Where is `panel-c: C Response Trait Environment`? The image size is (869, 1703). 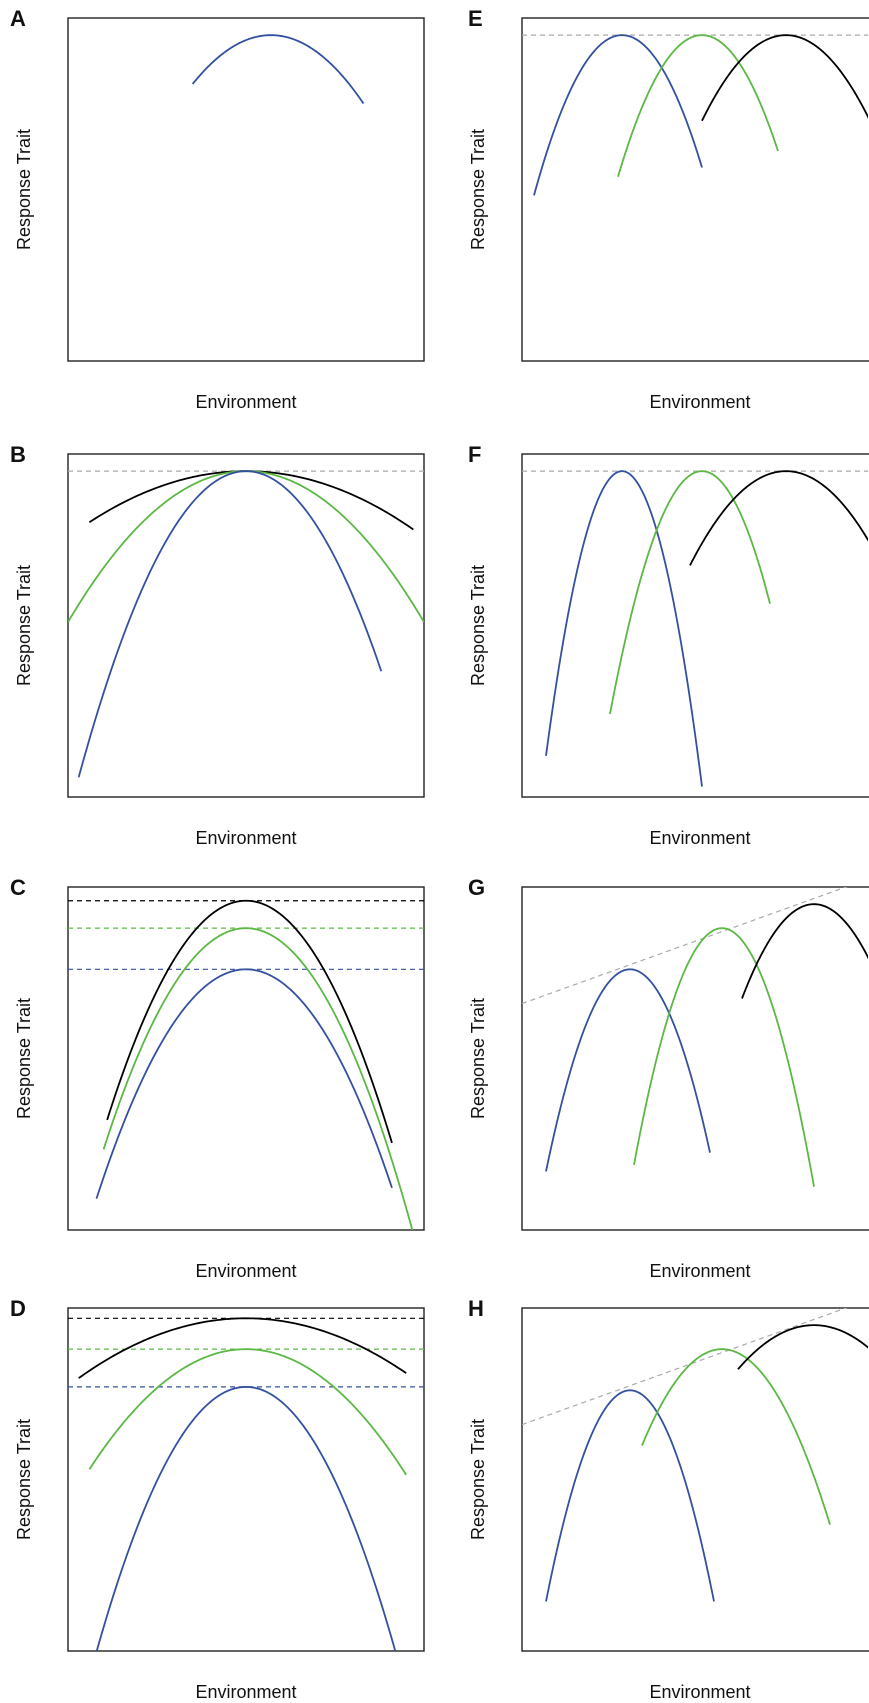
panel-c: C Response Trait Environment is located at coordinates (217, 1078).